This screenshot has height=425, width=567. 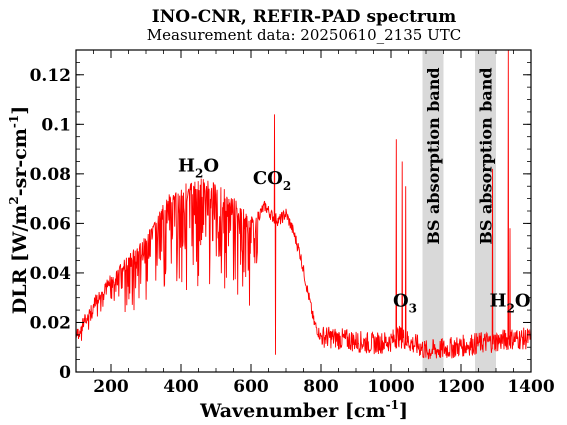 What do you see at coordinates (20, 260) in the screenshot?
I see `y-axis-label-p1: DLR [W/m` at bounding box center [20, 260].